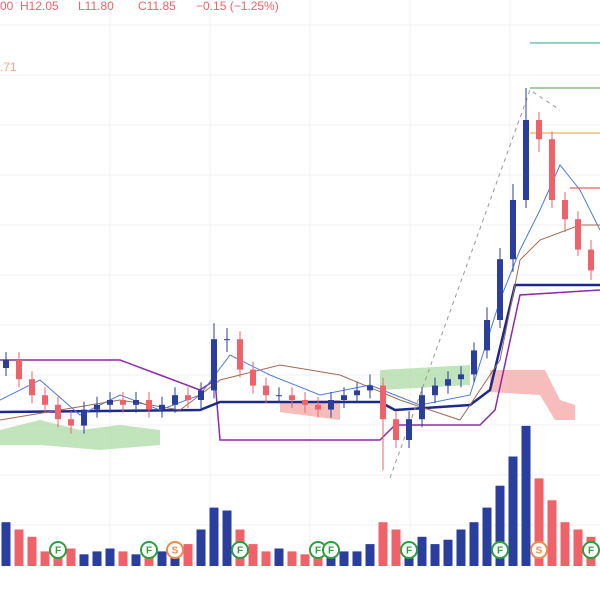 This screenshot has height=600, width=600. What do you see at coordinates (7, 6) in the screenshot?
I see `header-open: 00` at bounding box center [7, 6].